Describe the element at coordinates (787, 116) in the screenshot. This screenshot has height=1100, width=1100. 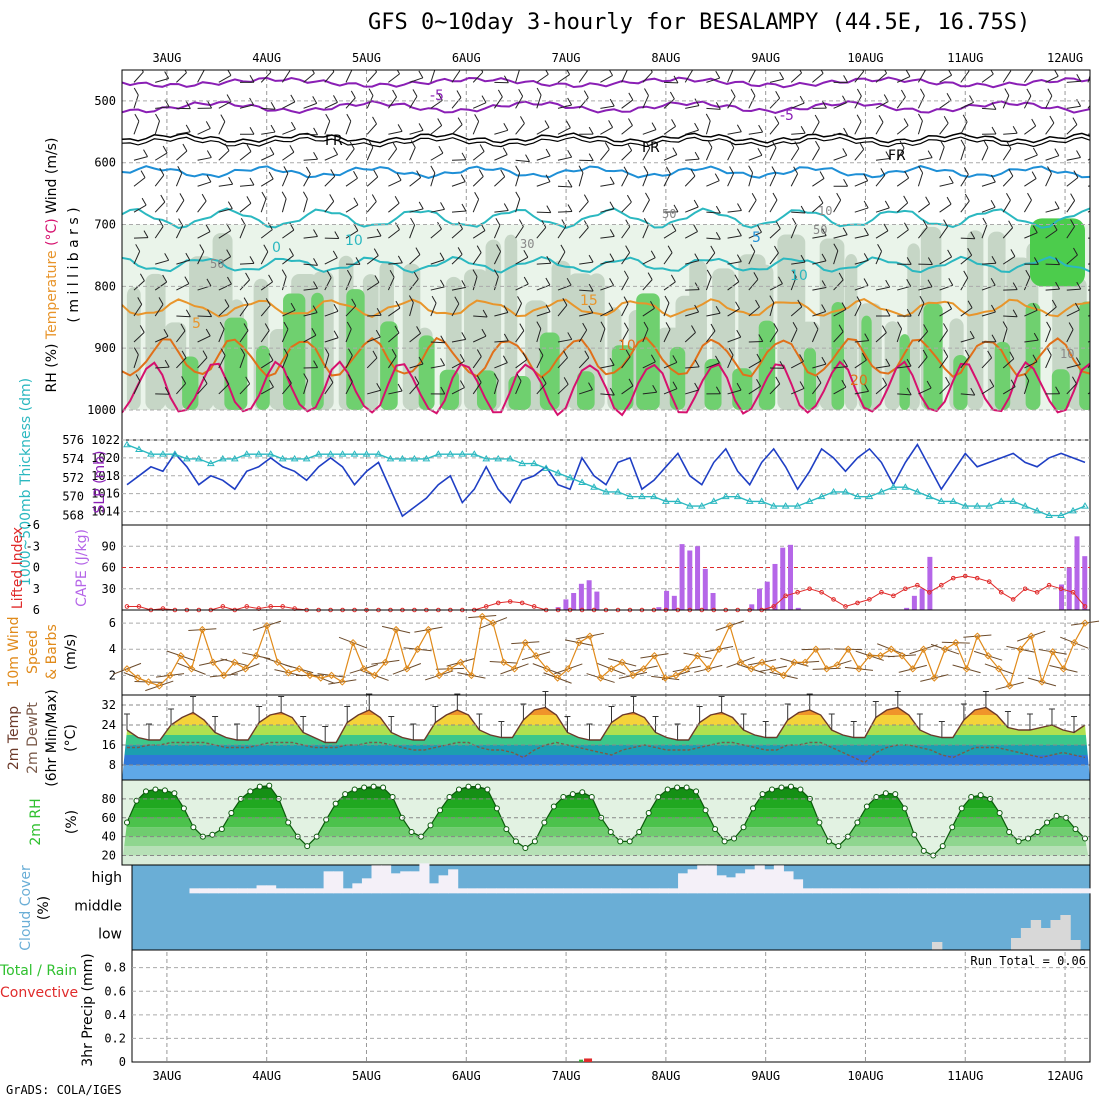
I see `isotherm-label: -5` at that location.